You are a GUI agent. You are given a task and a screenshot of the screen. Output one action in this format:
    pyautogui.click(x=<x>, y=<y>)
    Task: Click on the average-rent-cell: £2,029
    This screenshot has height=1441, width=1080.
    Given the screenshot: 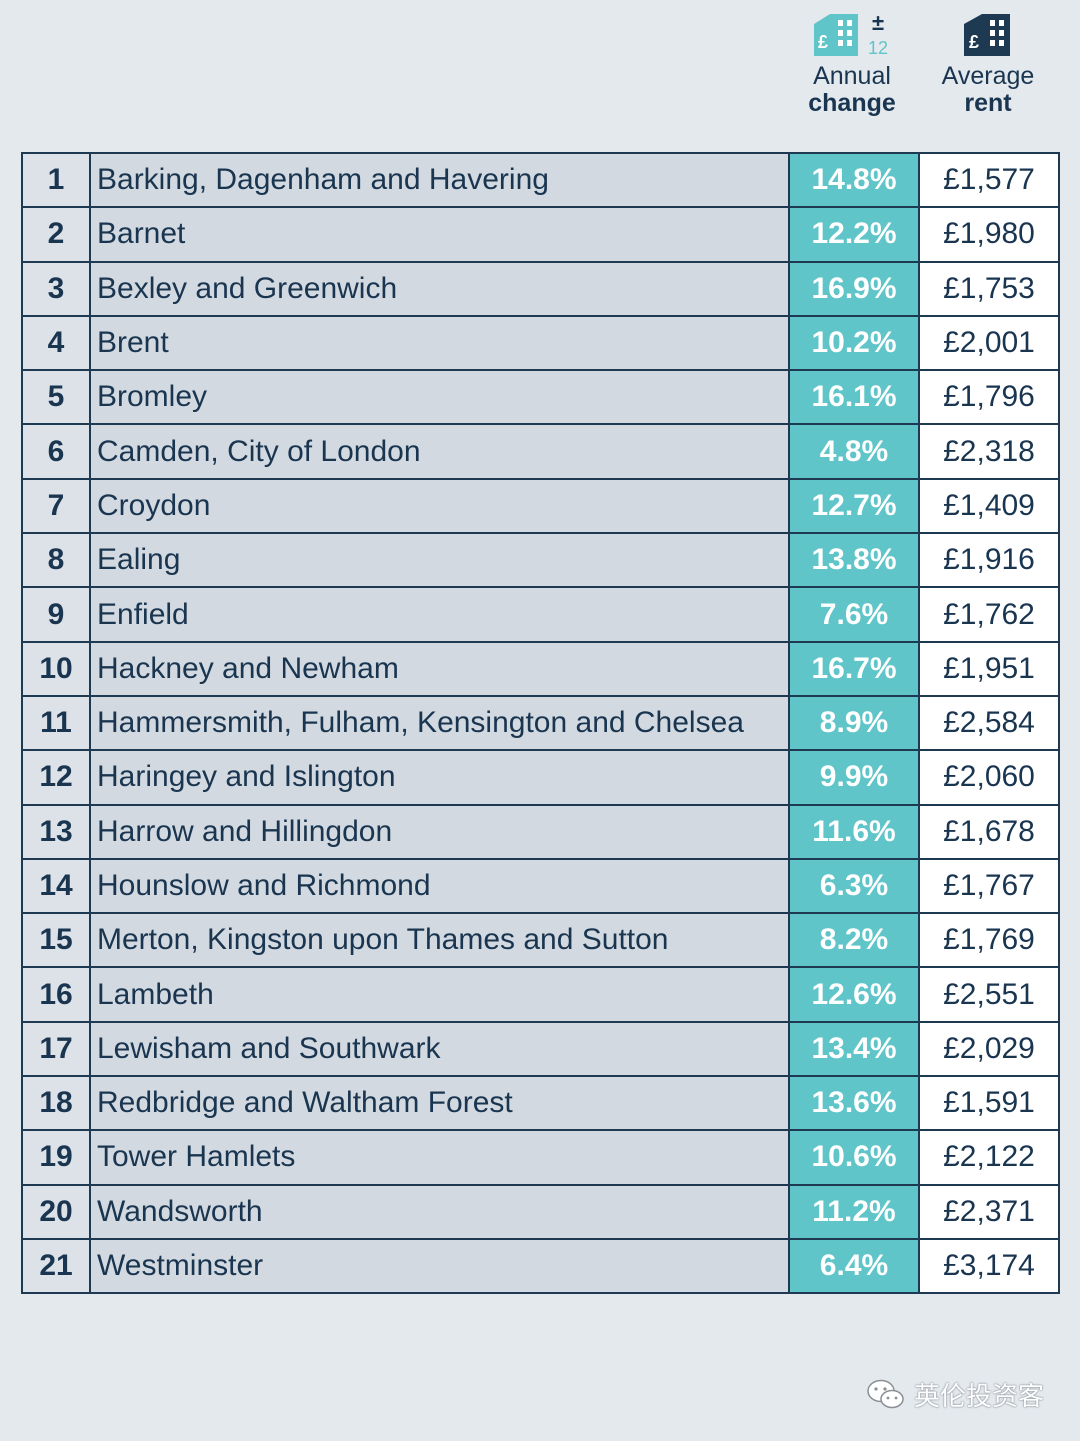 What is the action you would take?
    pyautogui.click(x=989, y=1049)
    